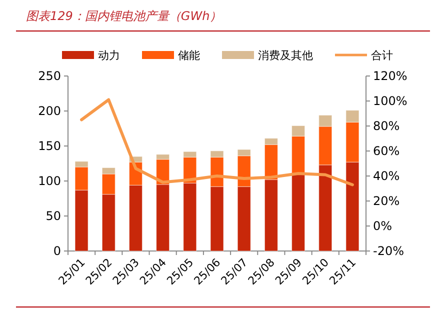 The image size is (432, 327). What do you see at coordinates (386, 201) in the screenshot?
I see `y2-tick-label: 20%` at bounding box center [386, 201].